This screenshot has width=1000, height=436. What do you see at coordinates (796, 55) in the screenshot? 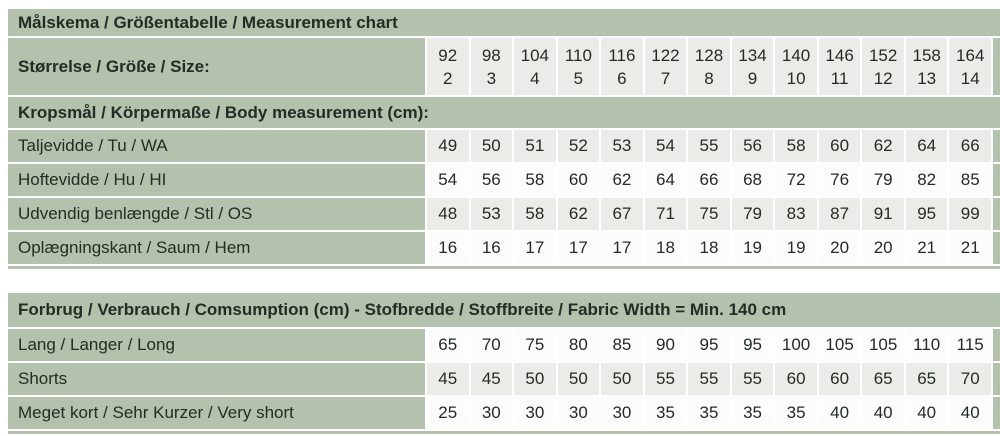
I see `size-cm-value: 140` at bounding box center [796, 55].